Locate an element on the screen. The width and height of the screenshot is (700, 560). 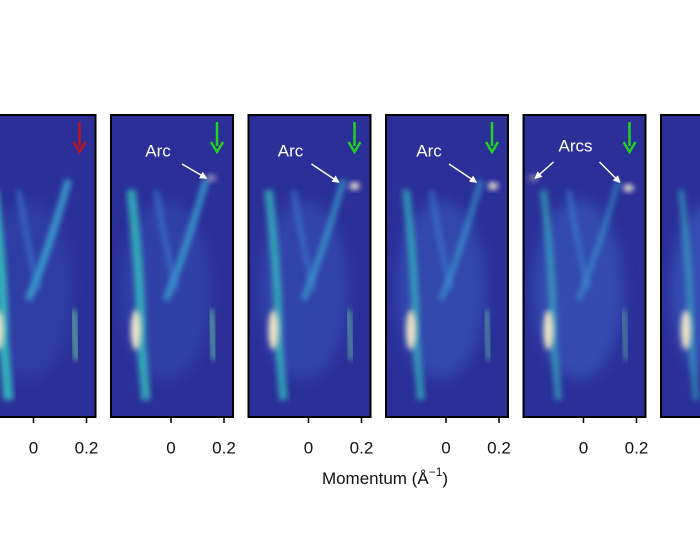
panel: Arcs 0 0.2 is located at coordinates (585, 285).